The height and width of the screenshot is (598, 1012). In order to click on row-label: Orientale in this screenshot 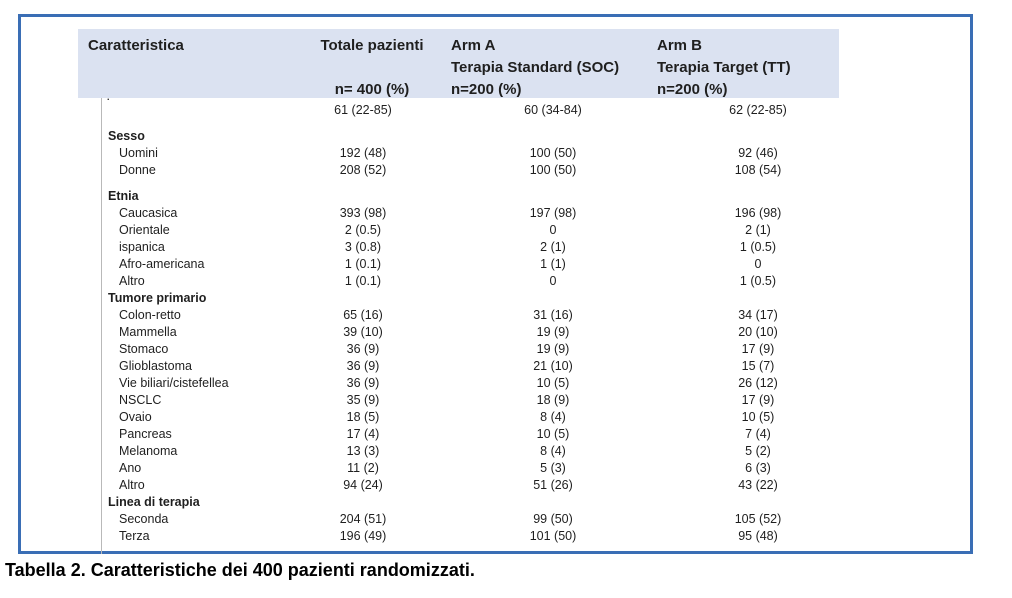, I will do `click(144, 230)`.